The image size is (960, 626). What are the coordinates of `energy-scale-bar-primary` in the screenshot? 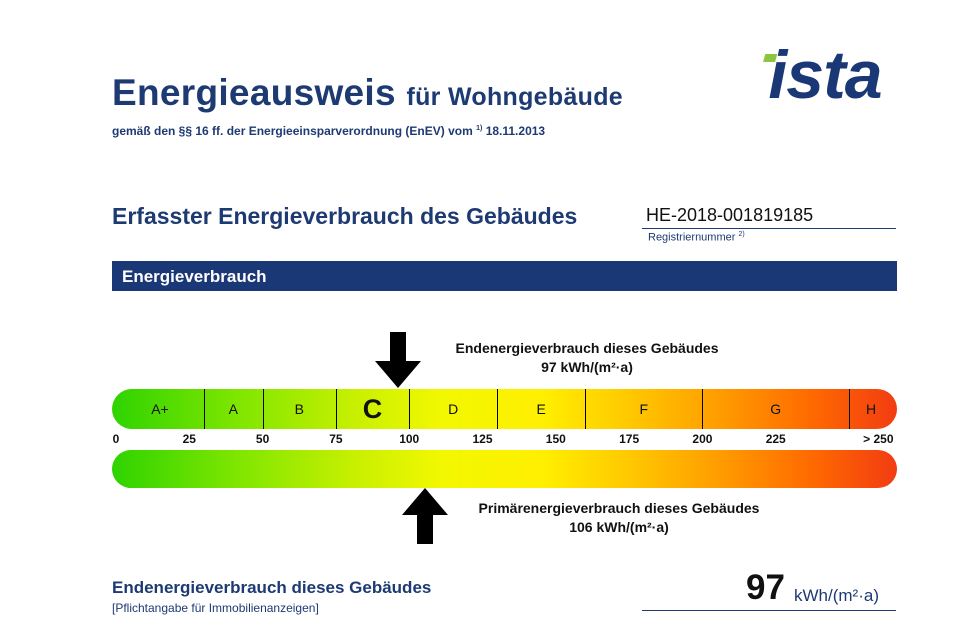 It's located at (504, 469).